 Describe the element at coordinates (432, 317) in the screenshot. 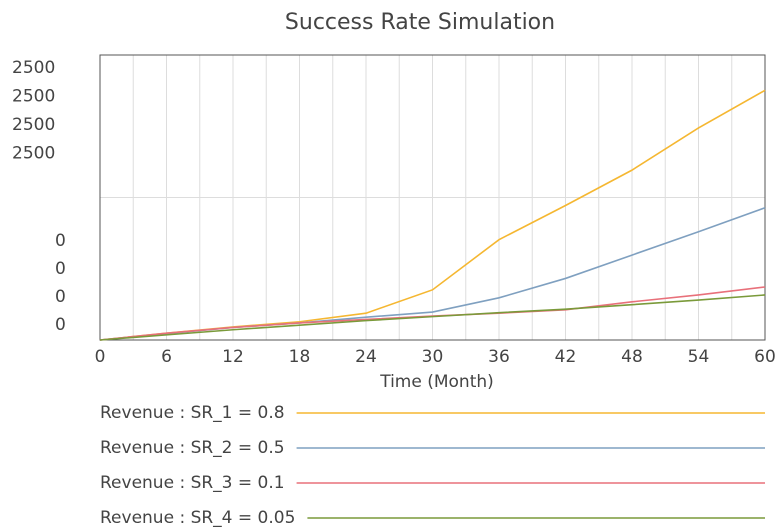

I see `series-line` at that location.